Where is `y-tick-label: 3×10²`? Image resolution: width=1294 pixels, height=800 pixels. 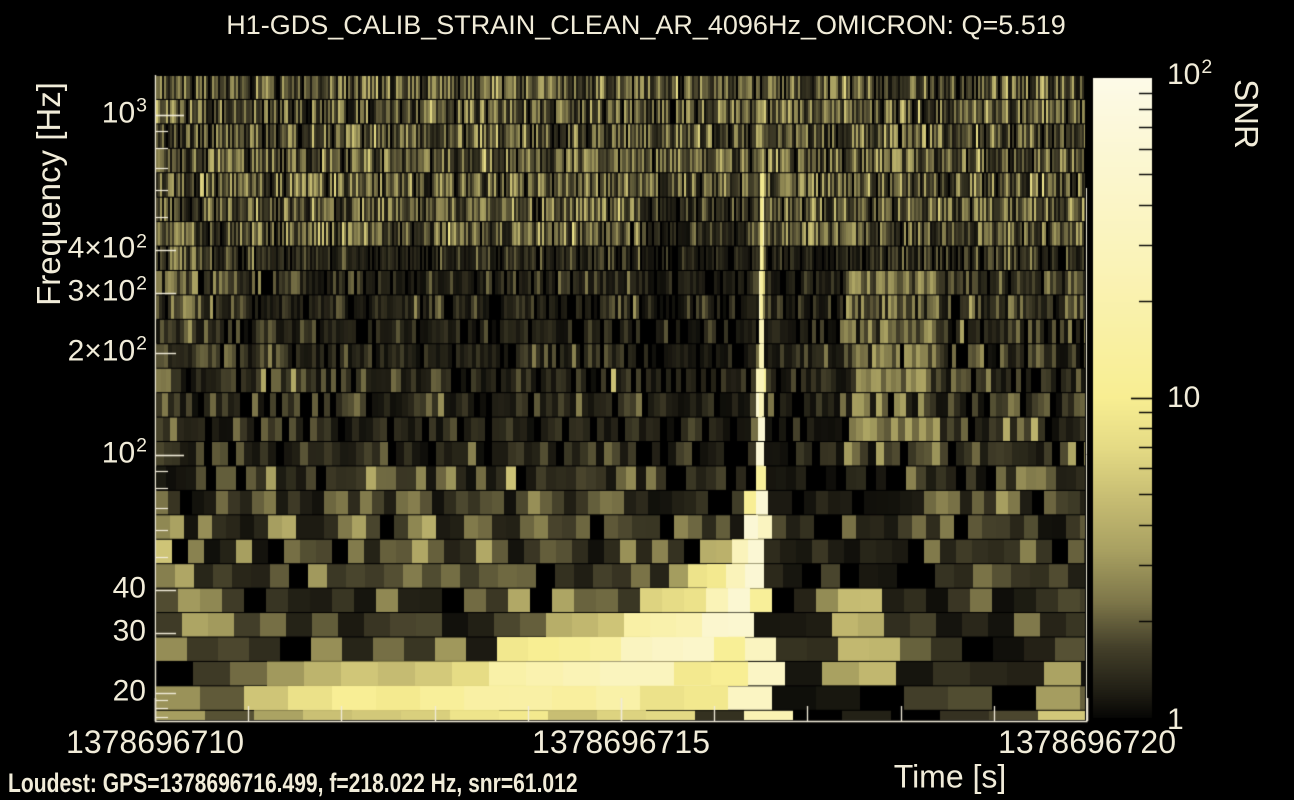 y-tick-label: 3×10² is located at coordinates (107, 290).